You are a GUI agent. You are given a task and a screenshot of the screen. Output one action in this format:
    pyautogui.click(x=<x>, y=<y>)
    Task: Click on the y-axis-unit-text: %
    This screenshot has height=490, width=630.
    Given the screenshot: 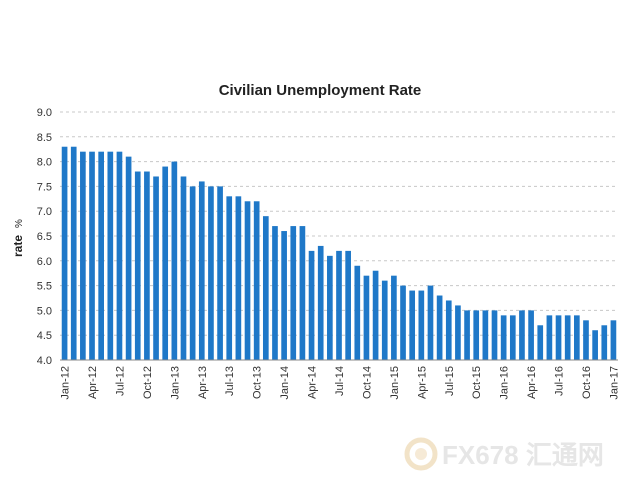 What is the action you would take?
    pyautogui.click(x=19, y=223)
    